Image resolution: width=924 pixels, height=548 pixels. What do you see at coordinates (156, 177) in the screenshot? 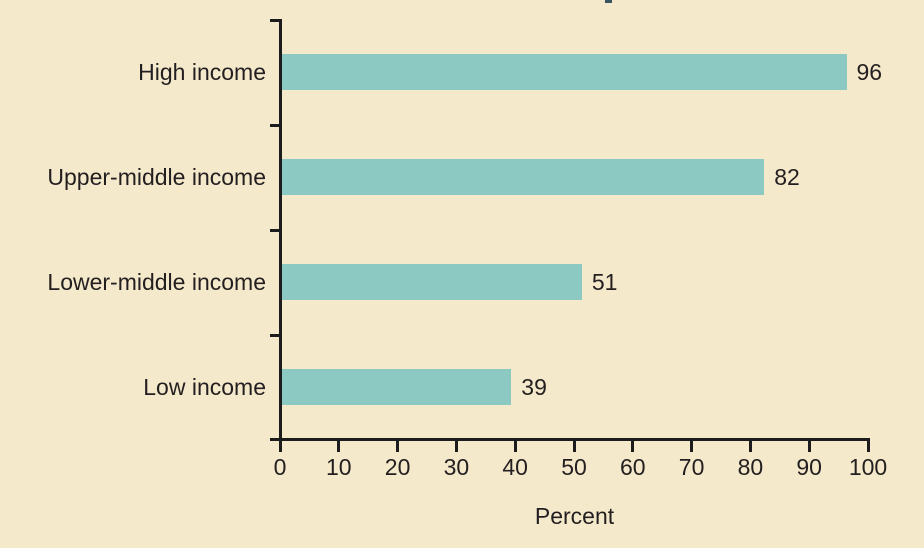
I see `category-label: Upper-middle income` at bounding box center [156, 177].